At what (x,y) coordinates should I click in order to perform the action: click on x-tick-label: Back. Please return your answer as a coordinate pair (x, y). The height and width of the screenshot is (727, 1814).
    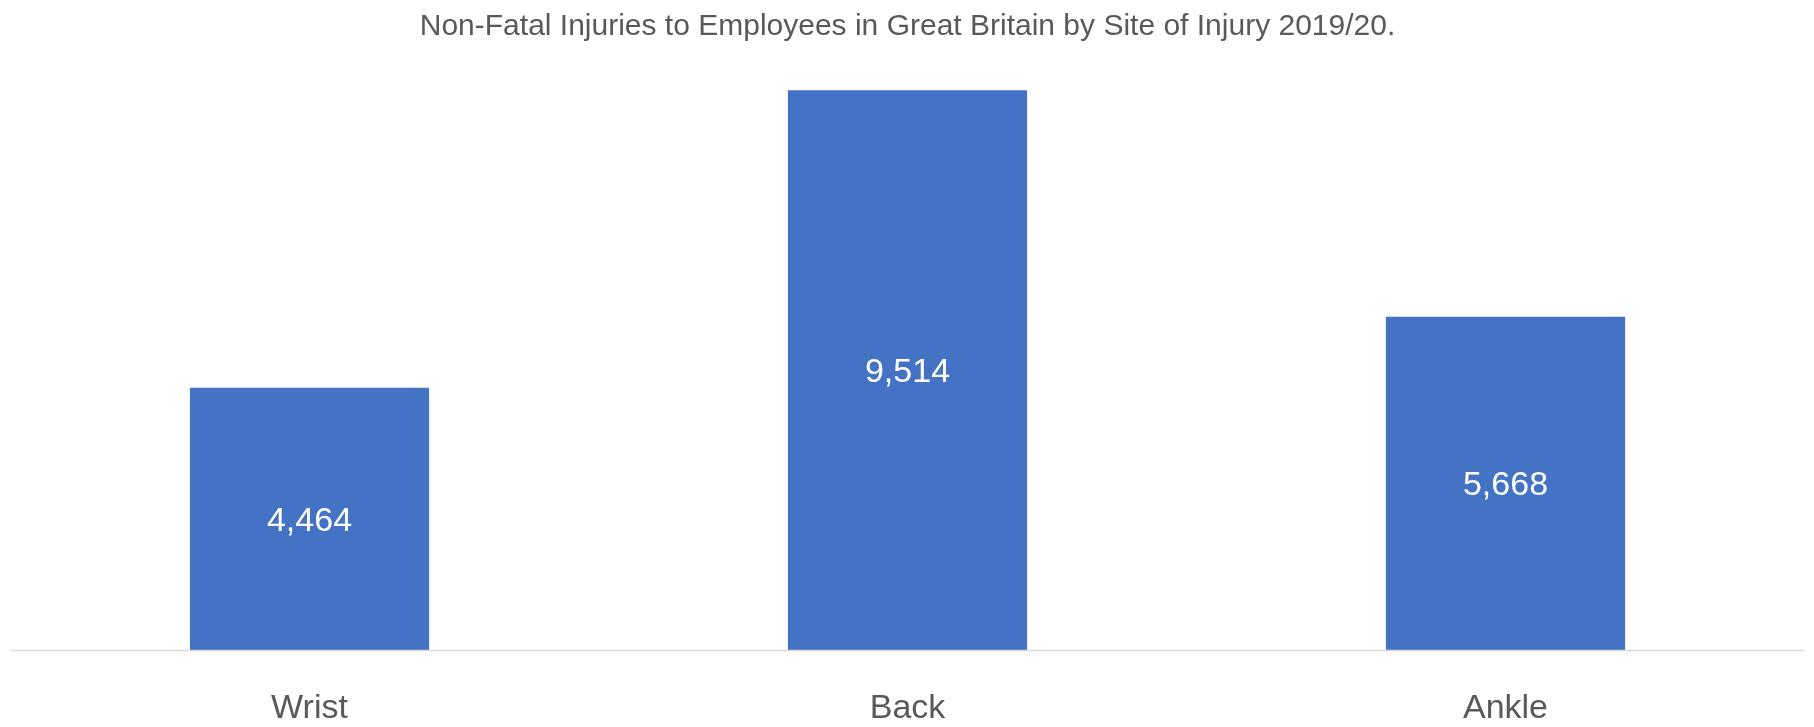
    Looking at the image, I should click on (908, 705).